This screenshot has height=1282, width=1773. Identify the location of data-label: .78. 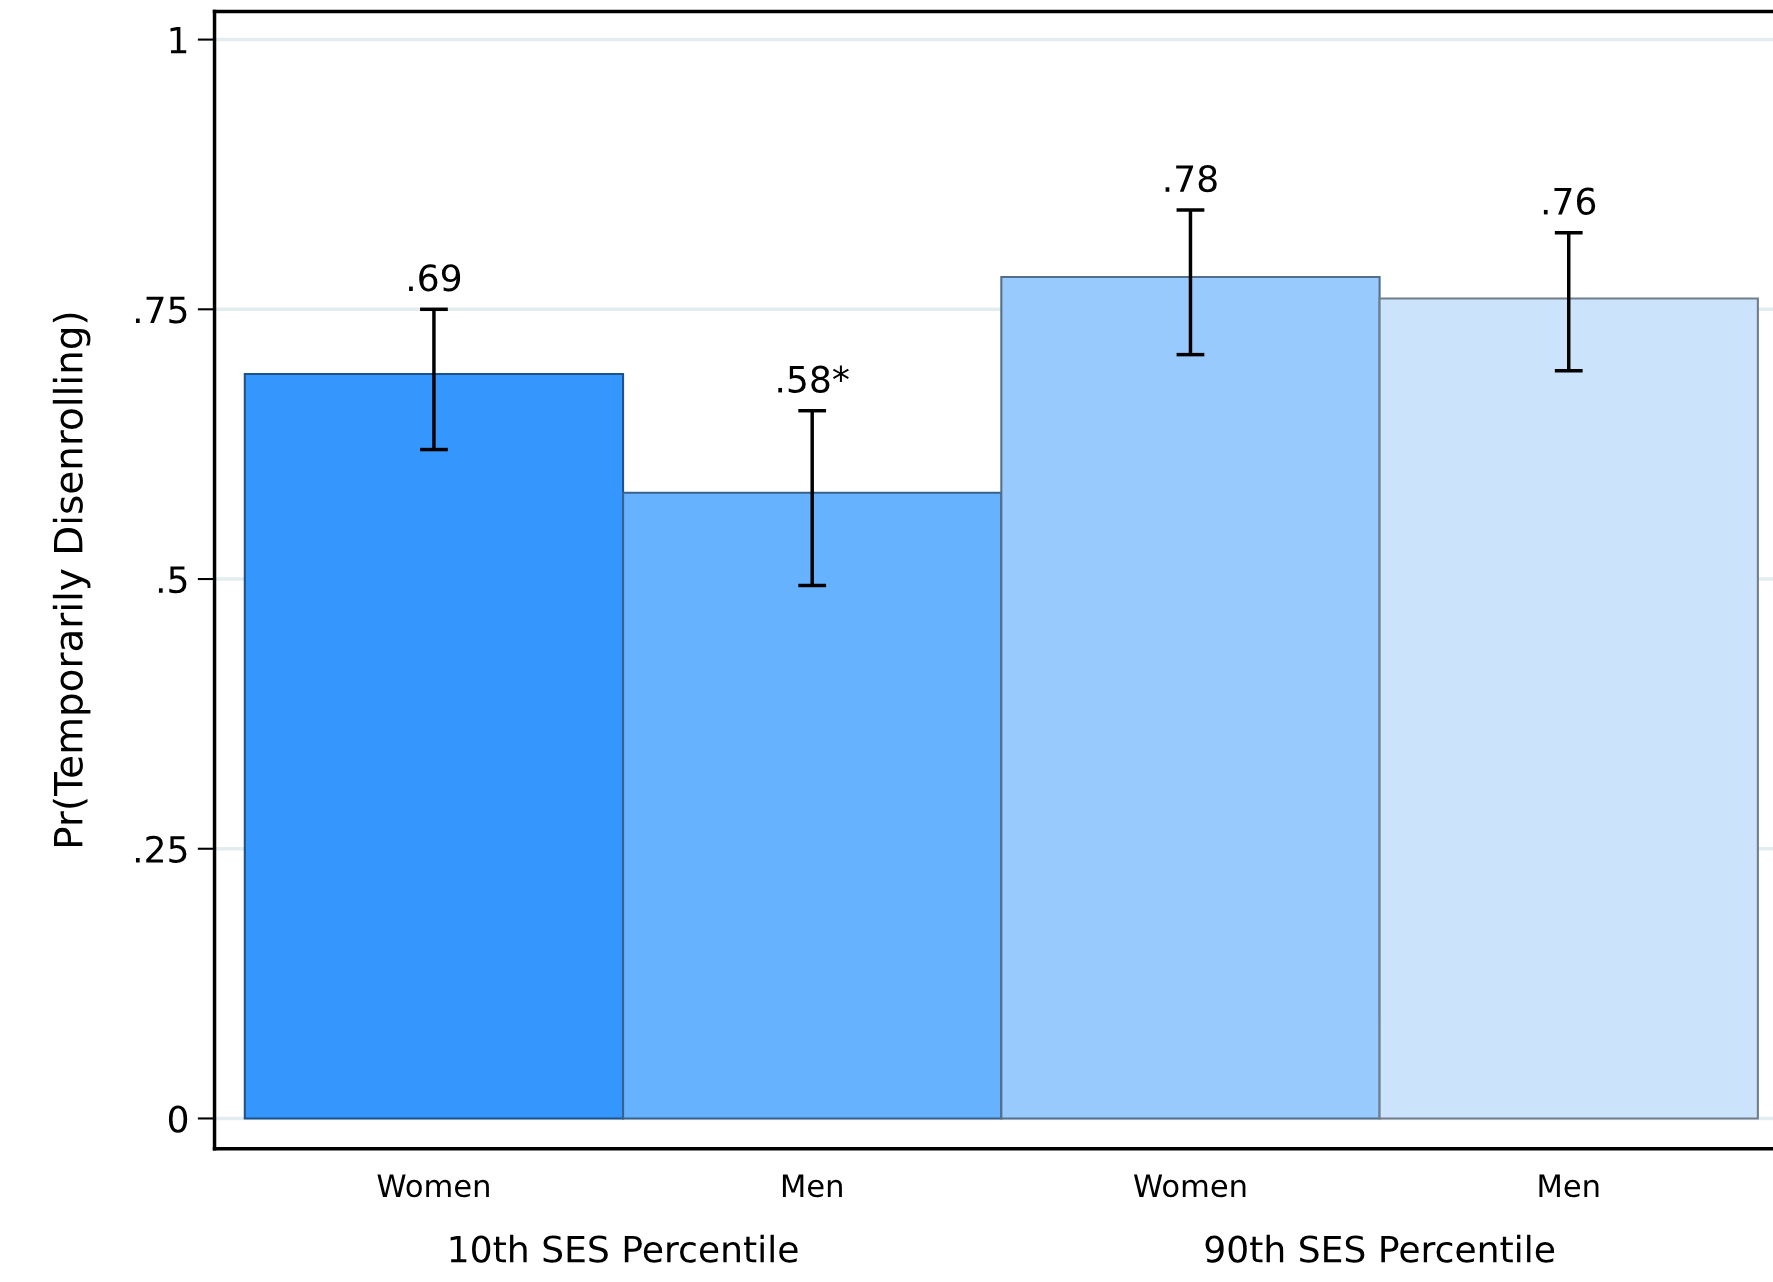
(1191, 178).